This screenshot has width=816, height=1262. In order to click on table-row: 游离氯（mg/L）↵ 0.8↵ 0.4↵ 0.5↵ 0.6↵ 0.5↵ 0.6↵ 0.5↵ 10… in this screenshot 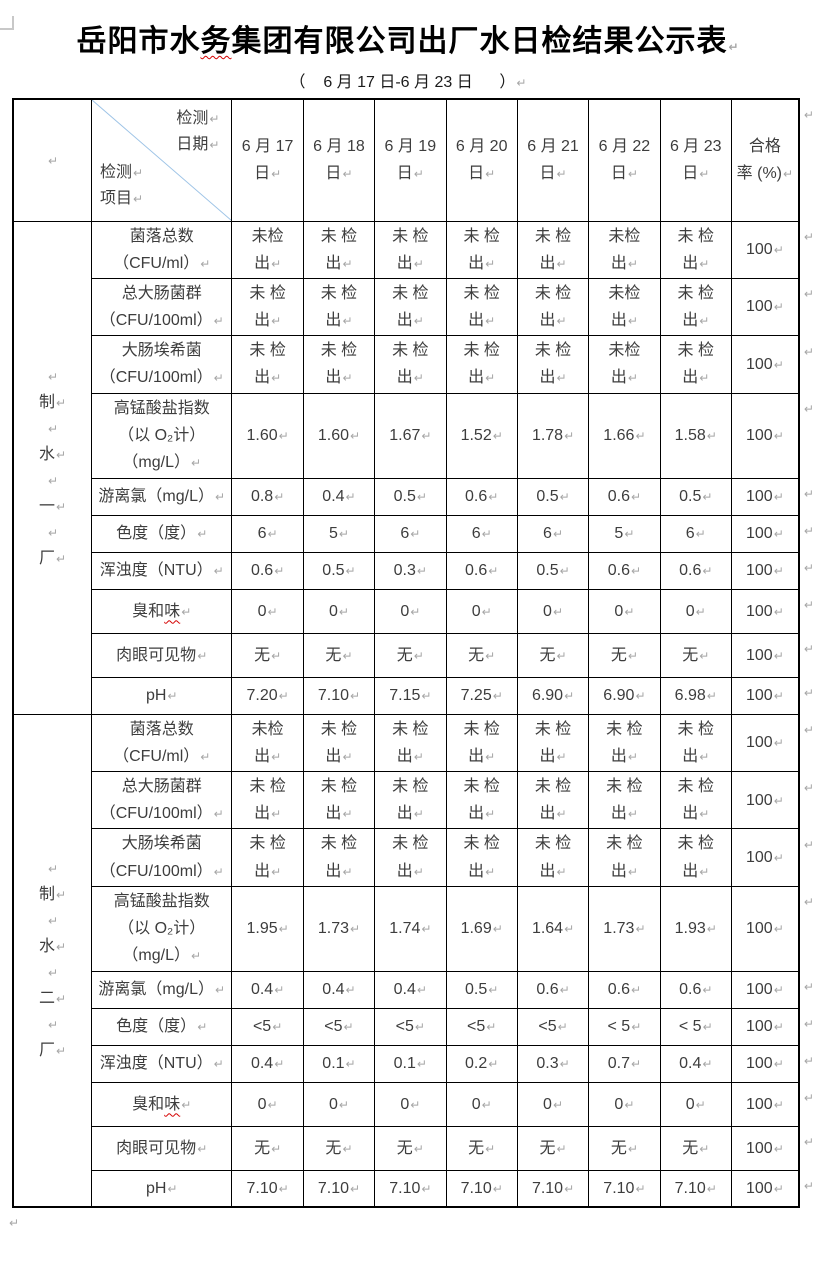, I will do `click(414, 496)`.